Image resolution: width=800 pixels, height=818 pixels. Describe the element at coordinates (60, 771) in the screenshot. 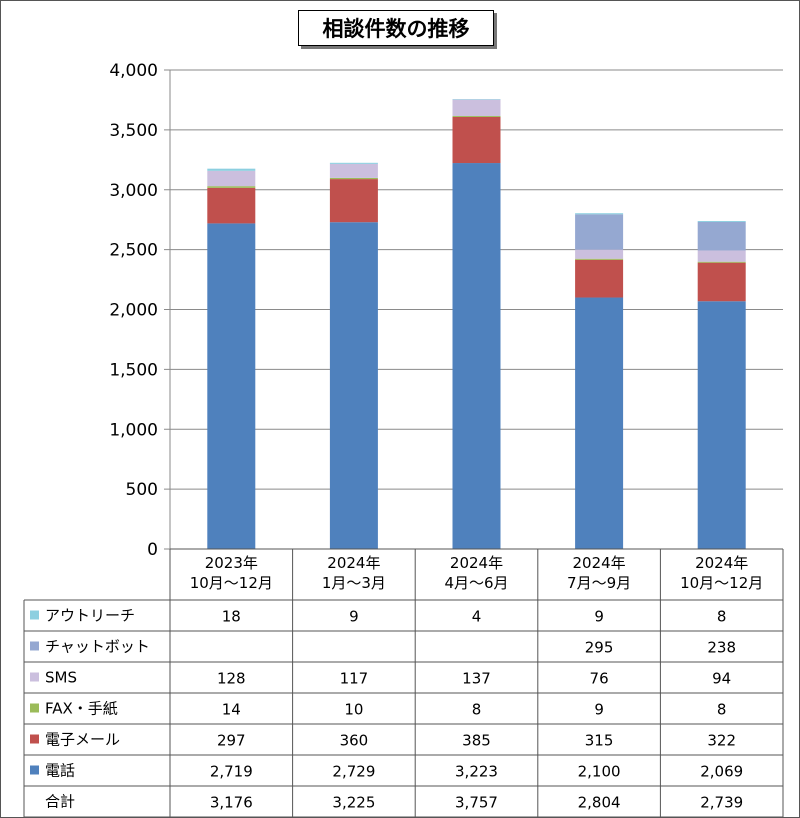

I see `legend-label: 電話` at that location.